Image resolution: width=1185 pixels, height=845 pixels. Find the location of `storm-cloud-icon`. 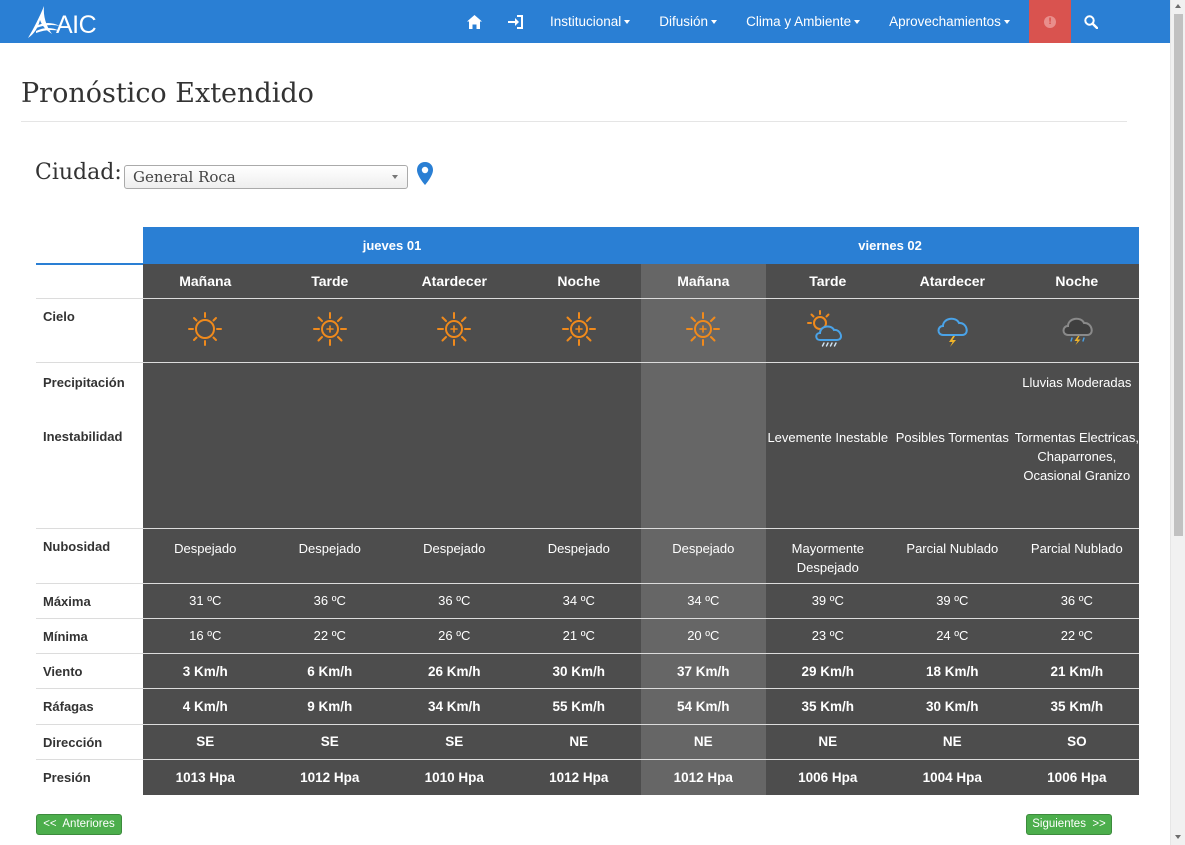

storm-cloud-icon is located at coordinates (1077, 331).